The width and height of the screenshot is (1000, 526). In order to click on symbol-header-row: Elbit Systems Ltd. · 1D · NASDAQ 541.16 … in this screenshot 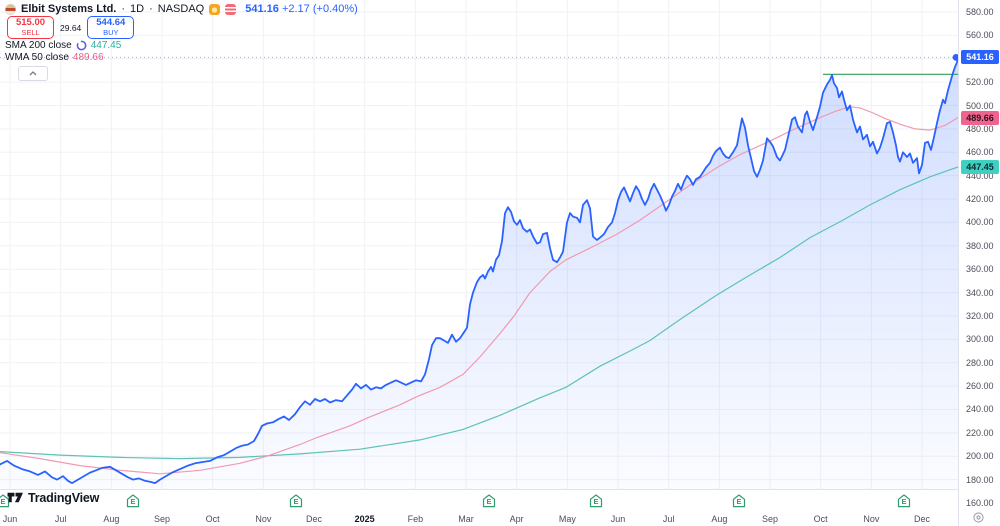, I will do `click(179, 7)`.